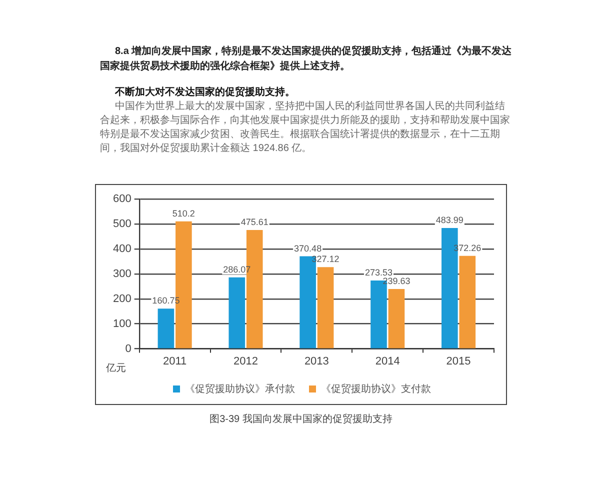 The width and height of the screenshot is (600, 480). I want to click on x-tick-label: 2015, so click(458, 361).